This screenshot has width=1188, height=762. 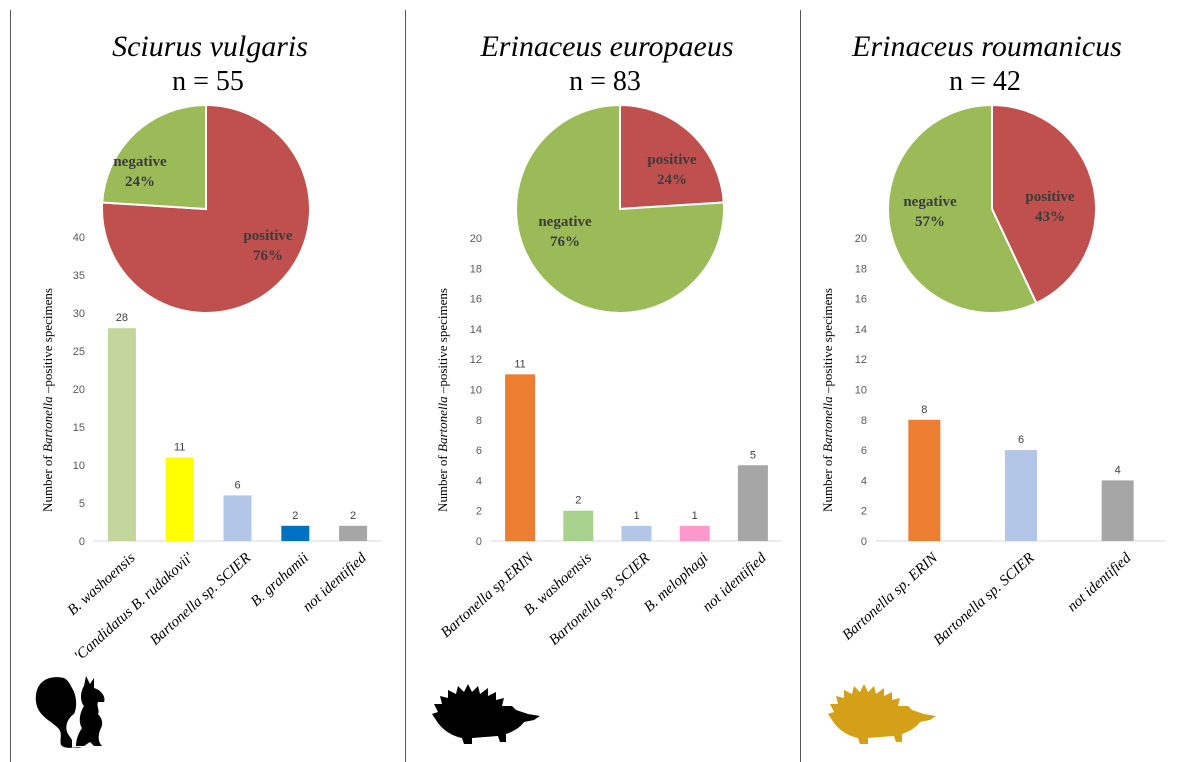 I want to click on pie-pct-negative: 76%, so click(x=565, y=242).